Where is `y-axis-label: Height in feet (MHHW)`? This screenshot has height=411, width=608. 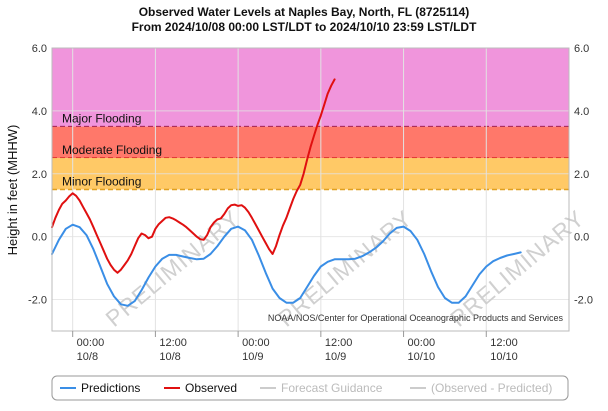
y-axis-label: Height in feet (MHHW) is located at coordinates (12, 190).